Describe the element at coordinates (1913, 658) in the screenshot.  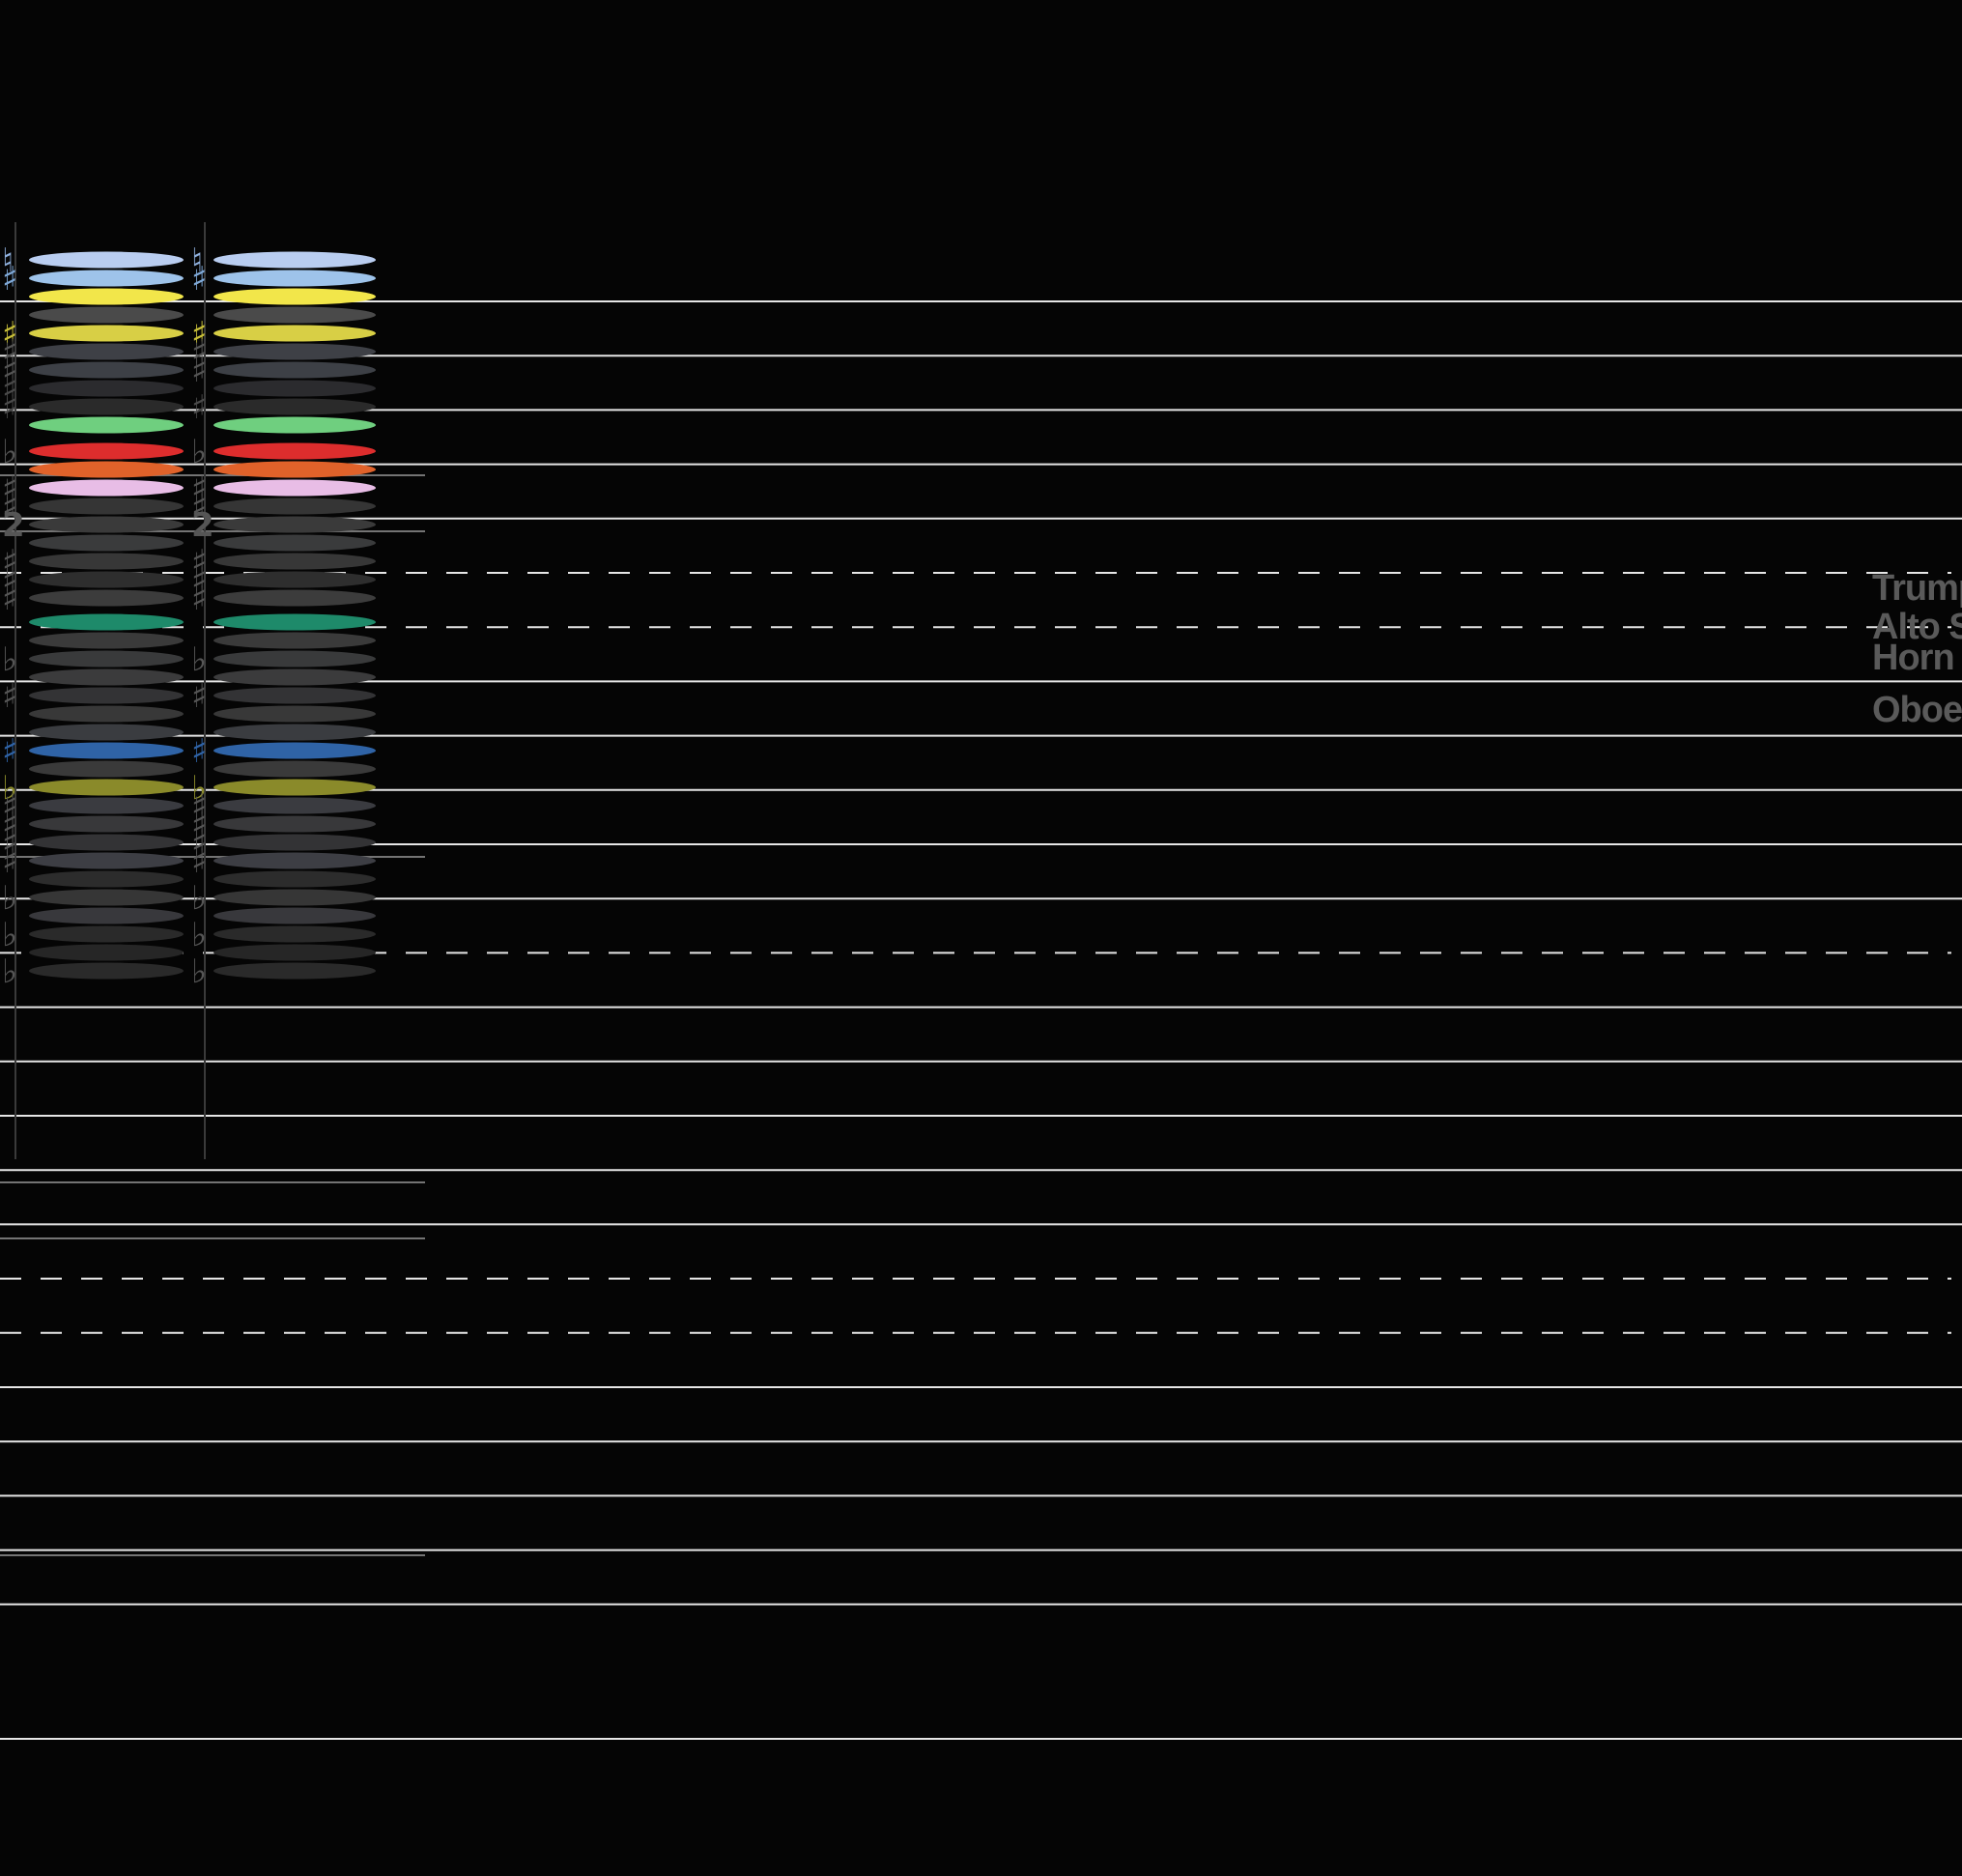
I see `instrument-label-horn: Horn` at that location.